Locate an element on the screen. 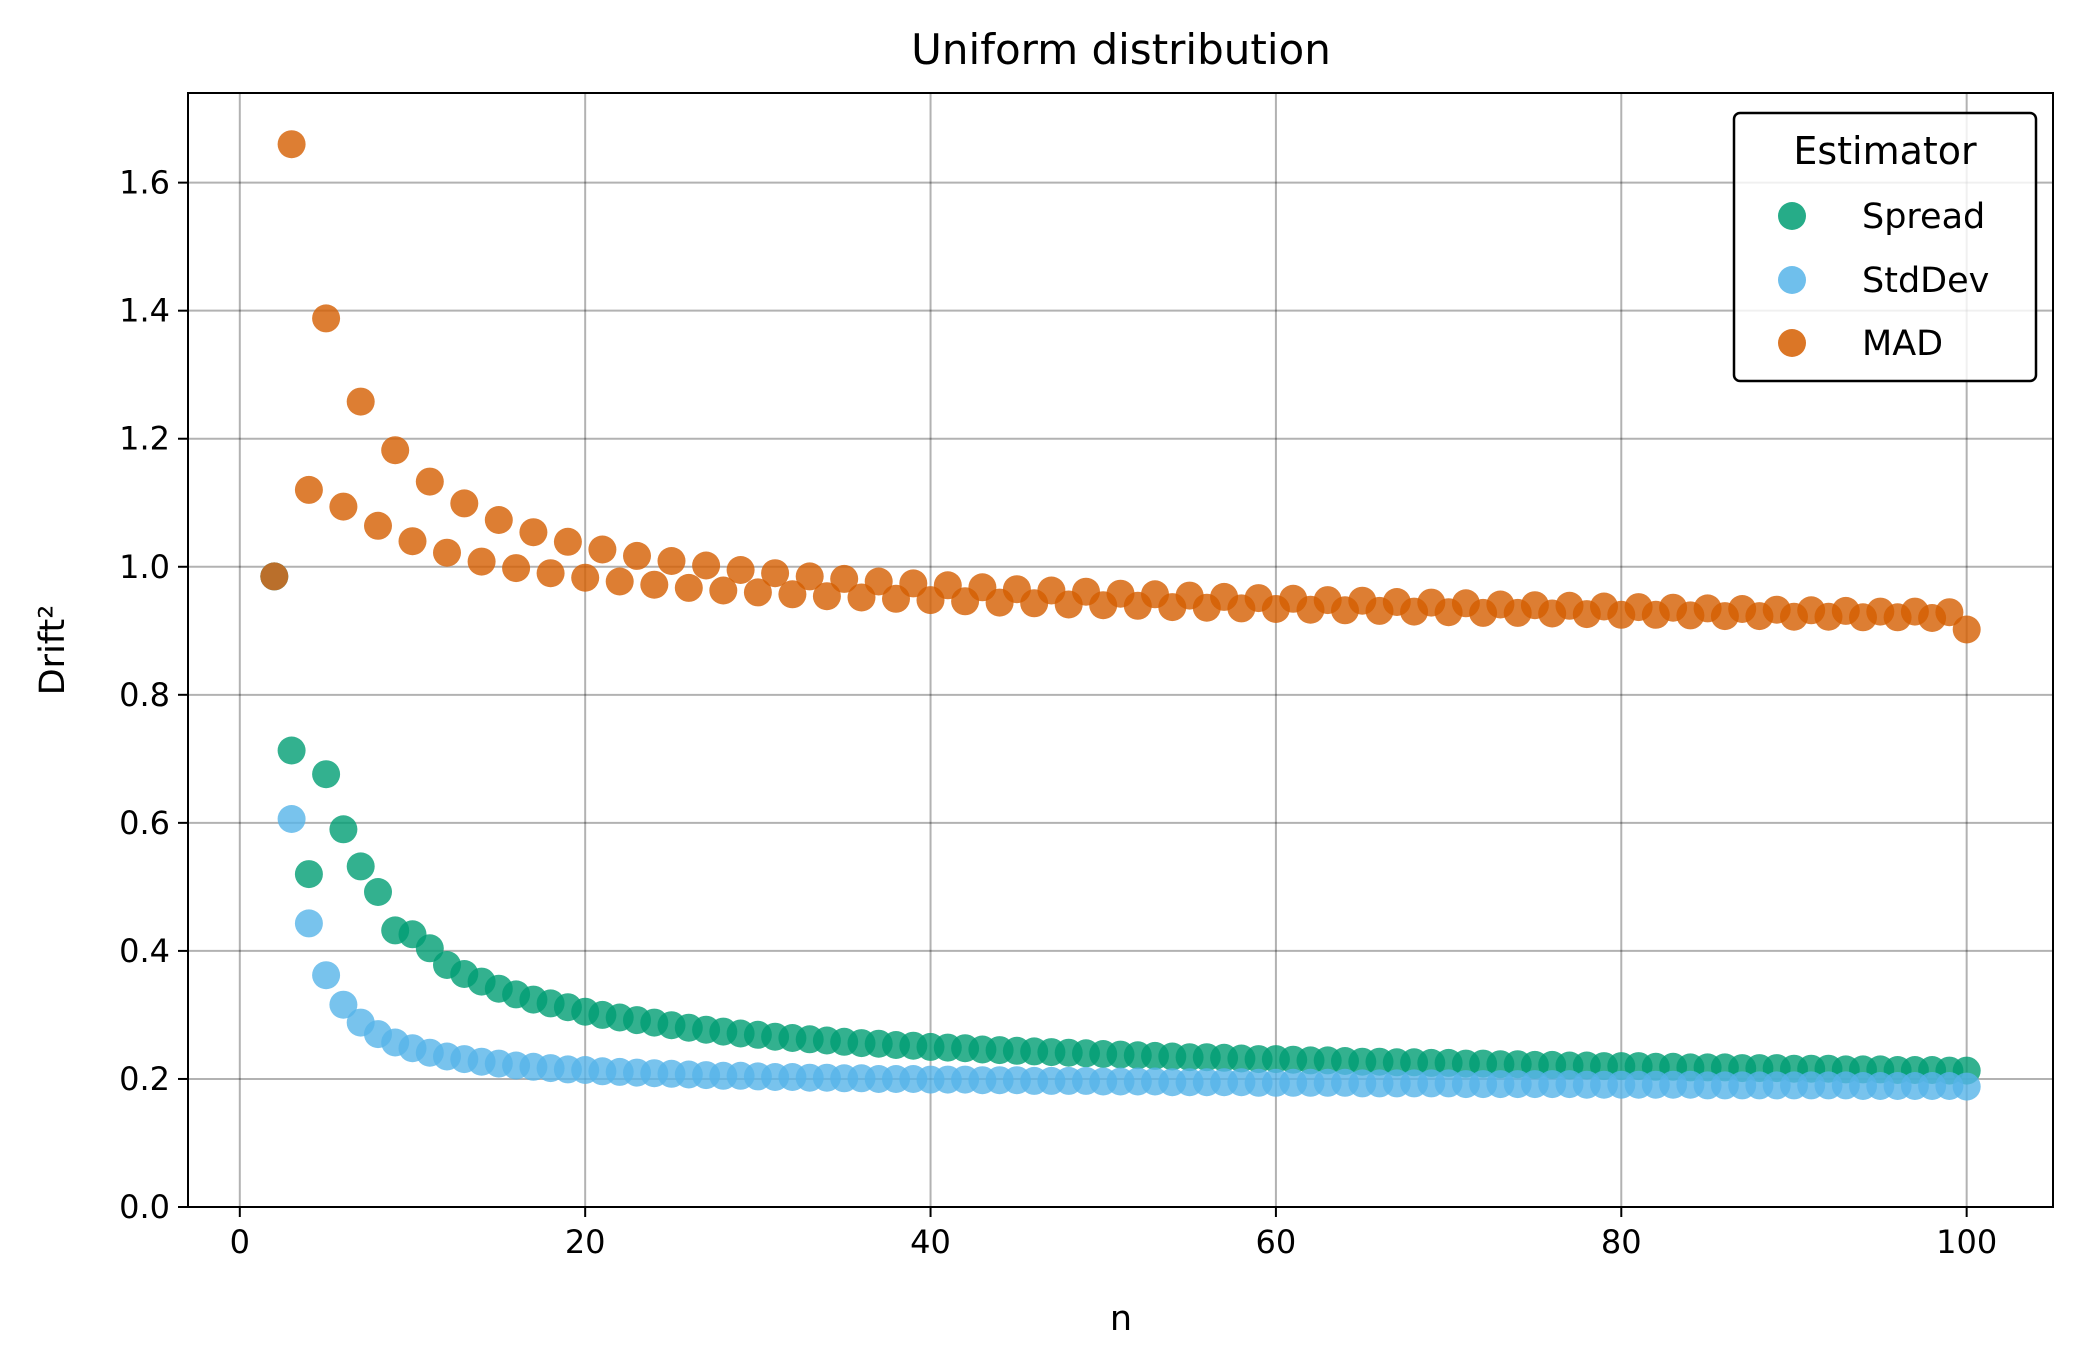 The image size is (2077, 1364). legend-label-spread: Spread is located at coordinates (1923, 217).